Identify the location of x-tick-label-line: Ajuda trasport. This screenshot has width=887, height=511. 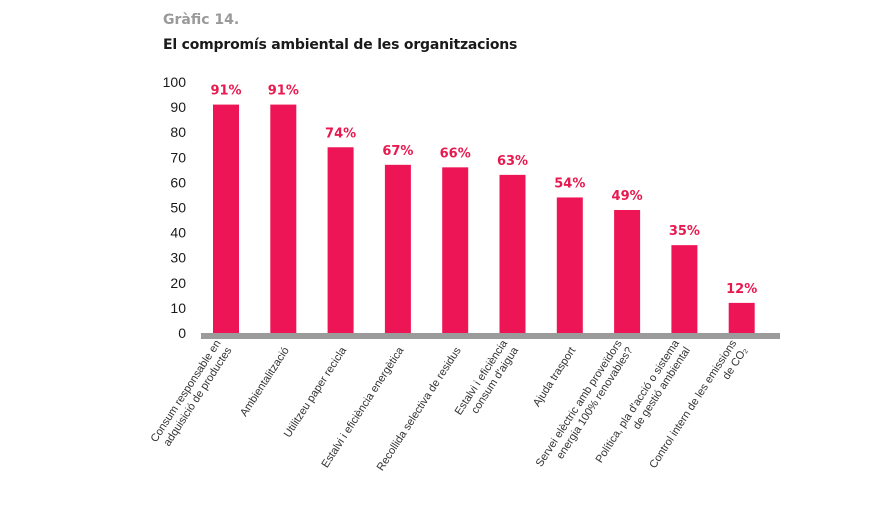
(554, 377).